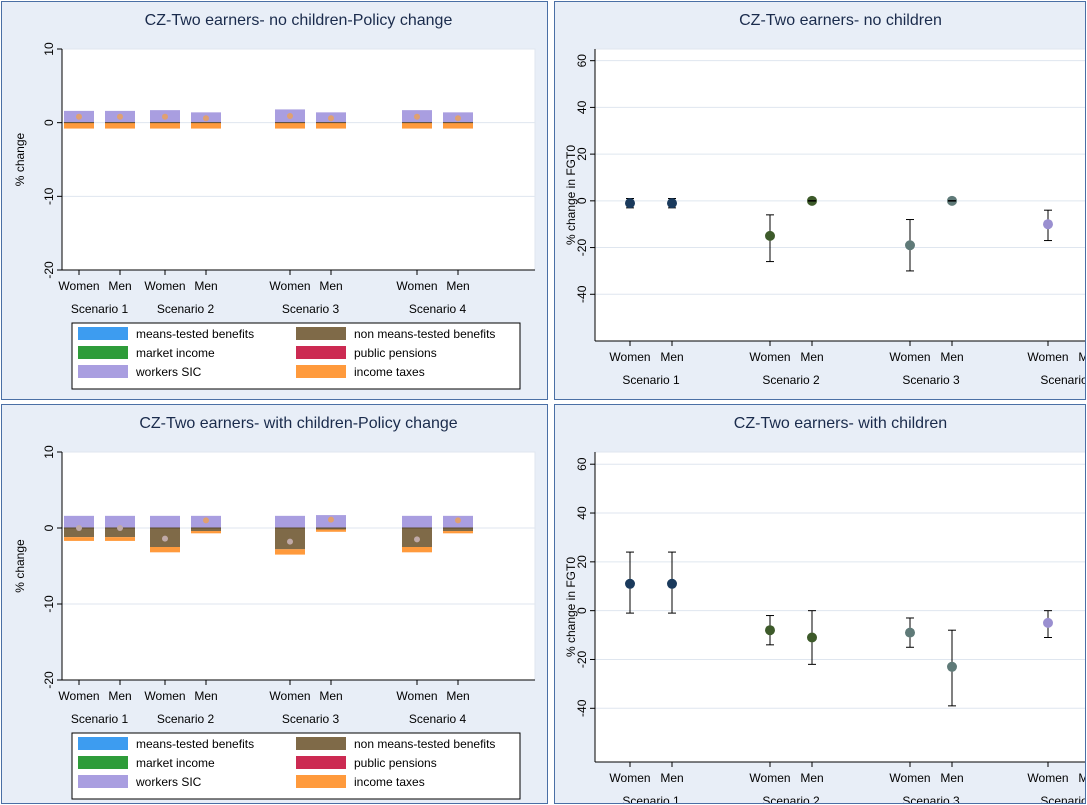 This screenshot has width=1087, height=805. I want to click on legend-label: means-tested benefits, so click(195, 744).